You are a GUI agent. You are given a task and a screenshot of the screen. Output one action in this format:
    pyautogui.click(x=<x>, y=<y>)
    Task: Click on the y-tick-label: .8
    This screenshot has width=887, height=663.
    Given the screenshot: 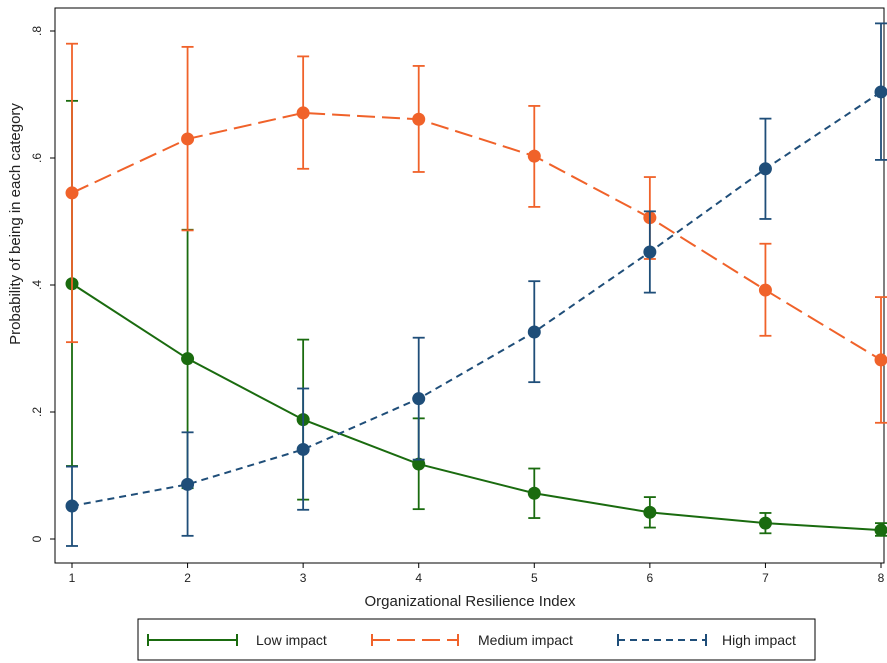 What is the action you would take?
    pyautogui.click(x=37, y=31)
    